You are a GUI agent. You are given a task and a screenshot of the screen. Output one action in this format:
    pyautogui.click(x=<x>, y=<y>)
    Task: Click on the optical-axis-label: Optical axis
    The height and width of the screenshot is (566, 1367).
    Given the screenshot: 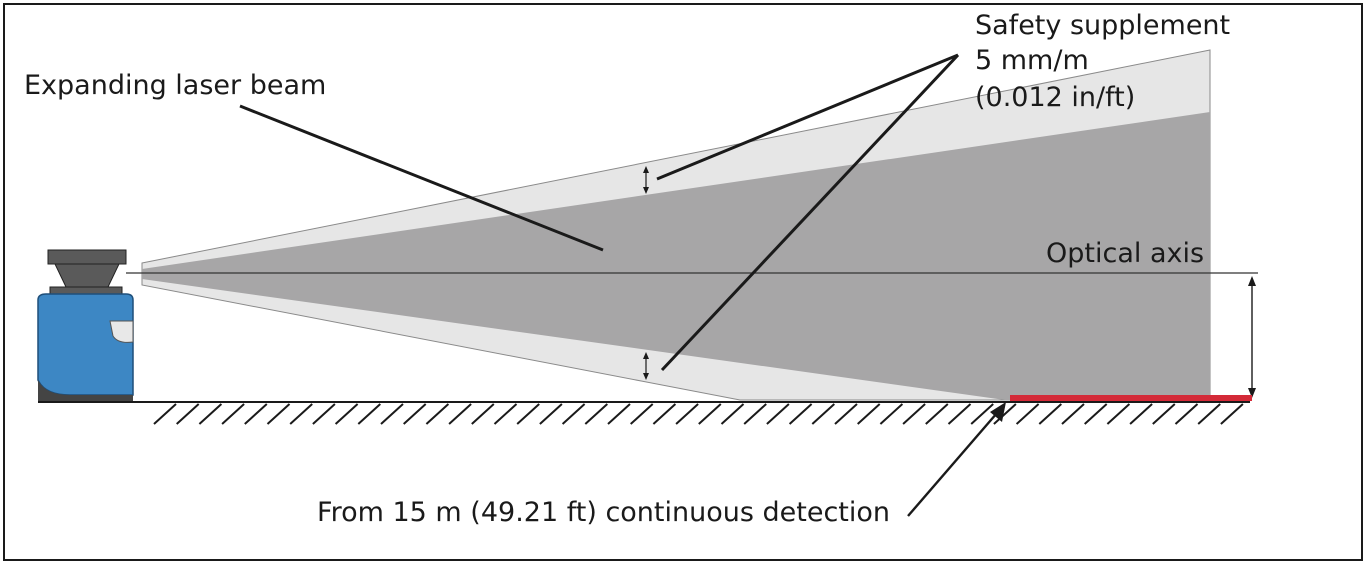 What is the action you would take?
    pyautogui.click(x=1125, y=253)
    